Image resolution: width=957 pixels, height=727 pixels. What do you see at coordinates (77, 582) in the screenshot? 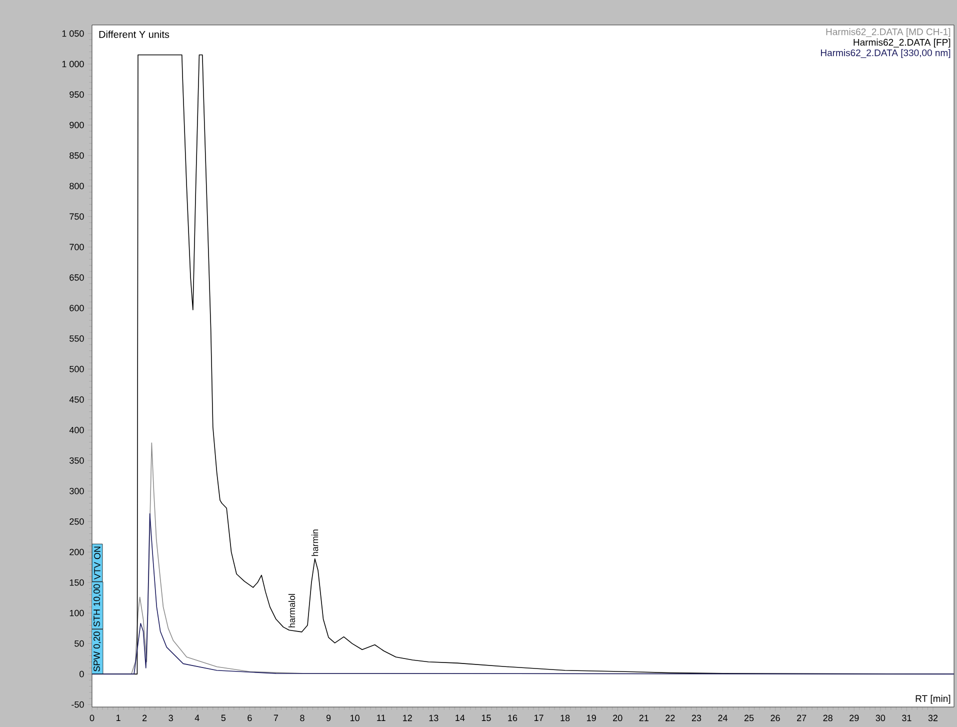
I see `y-tick-label: 150` at bounding box center [77, 582].